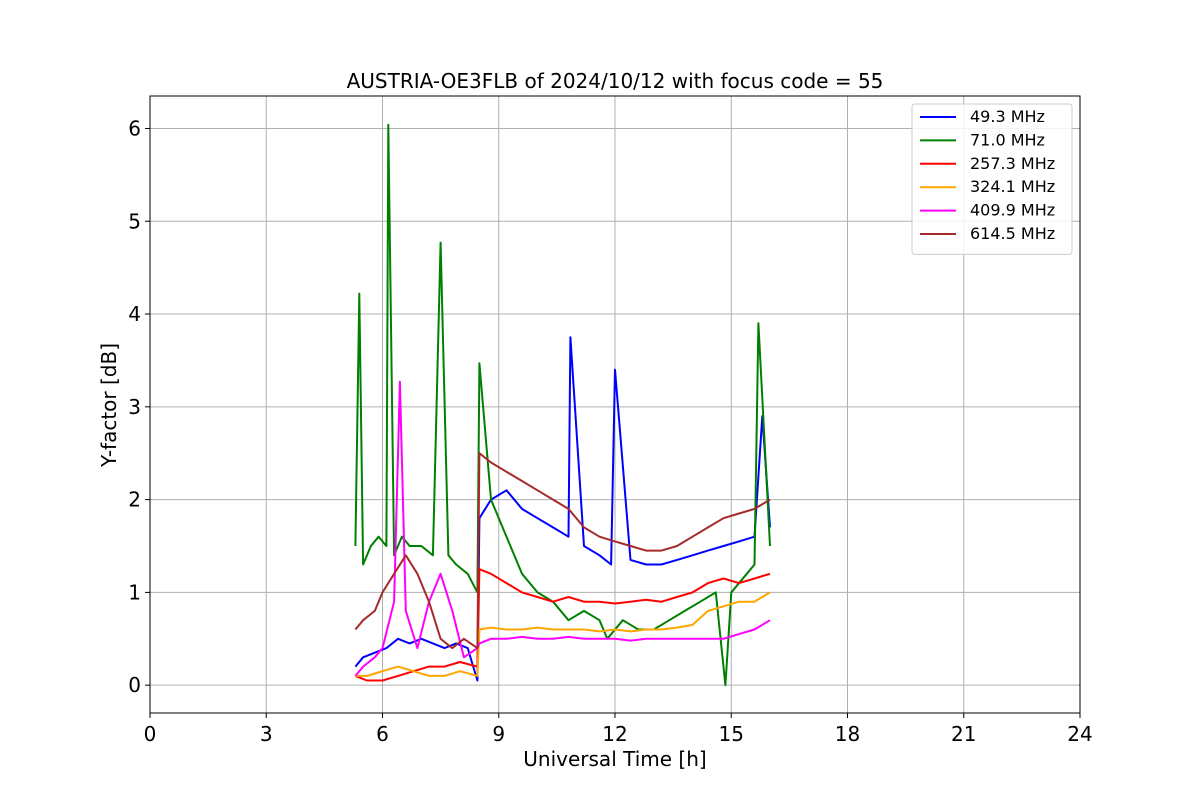  What do you see at coordinates (731, 734) in the screenshot?
I see `x-tick-label: 15` at bounding box center [731, 734].